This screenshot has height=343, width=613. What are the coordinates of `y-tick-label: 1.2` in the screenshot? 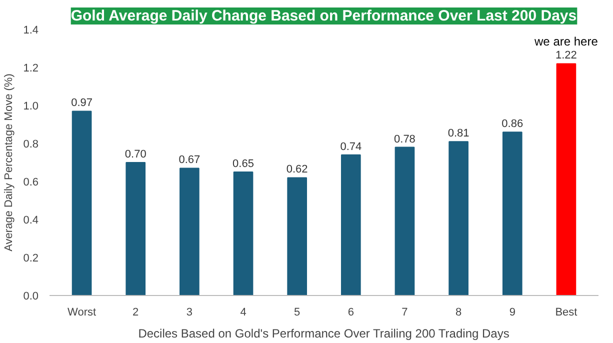 It's located at (31, 68).